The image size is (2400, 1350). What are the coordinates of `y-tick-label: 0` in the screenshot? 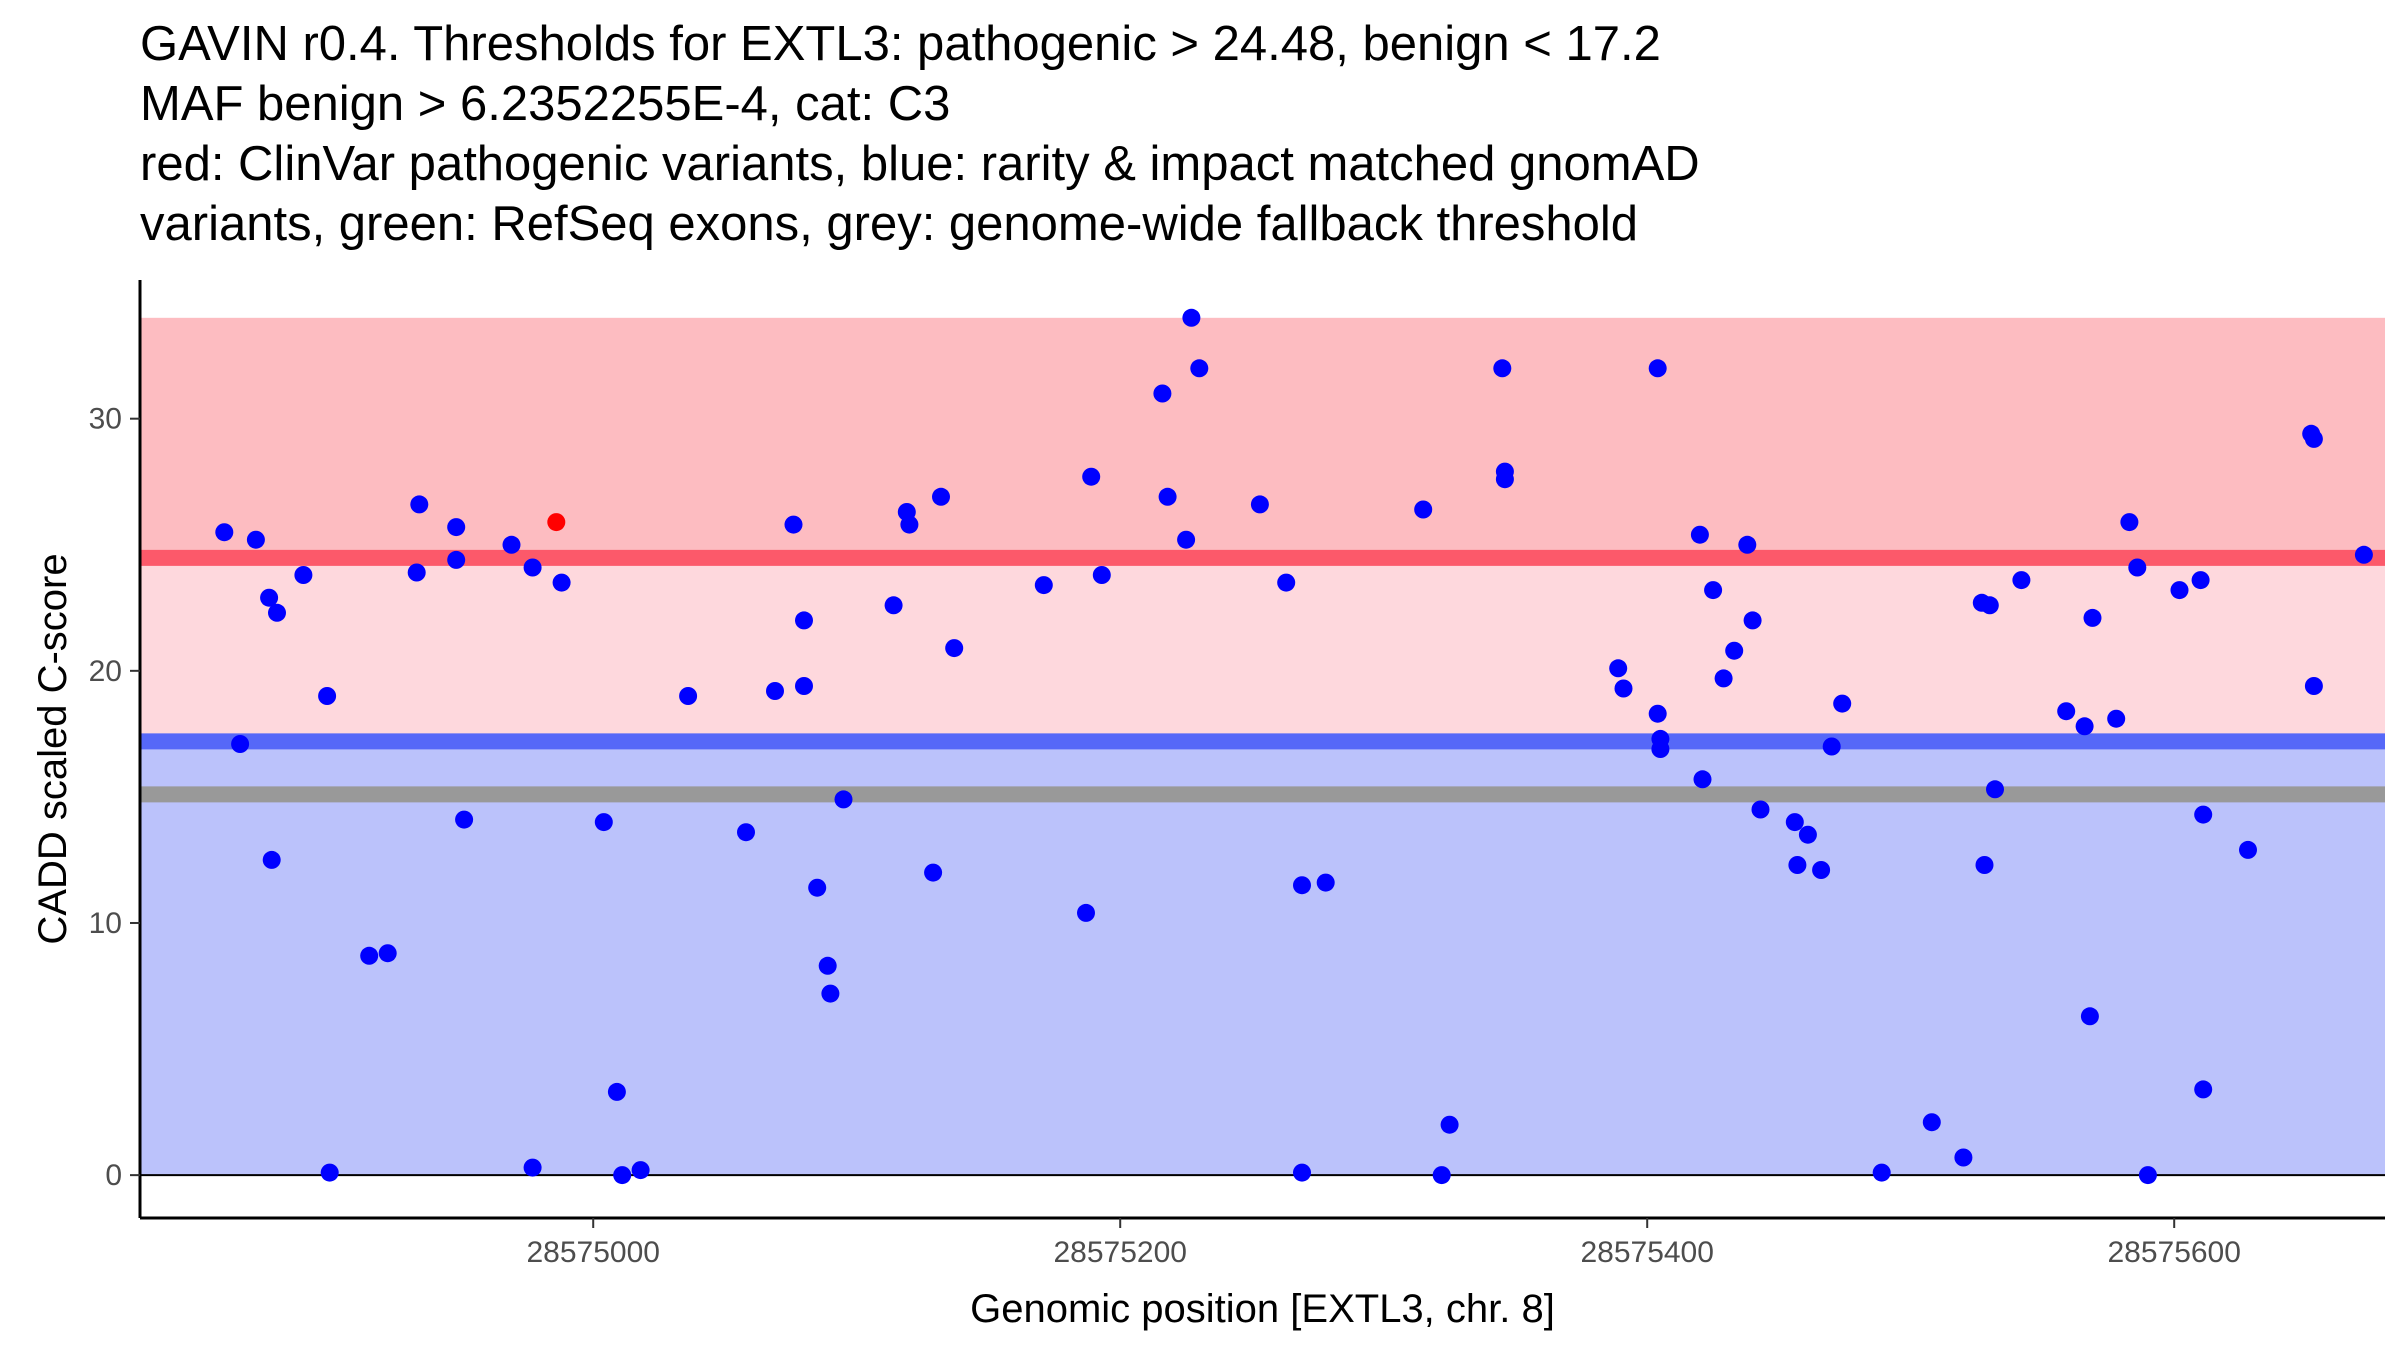 It's located at (113, 1175).